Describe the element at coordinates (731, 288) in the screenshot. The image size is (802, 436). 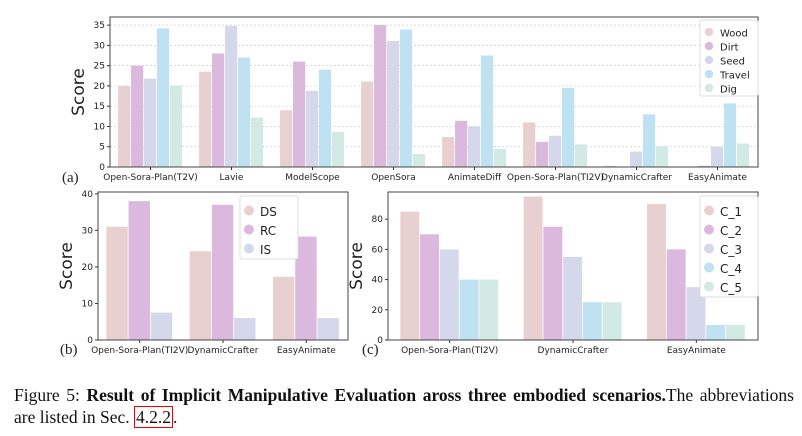
I see `legend-label: C_5` at that location.